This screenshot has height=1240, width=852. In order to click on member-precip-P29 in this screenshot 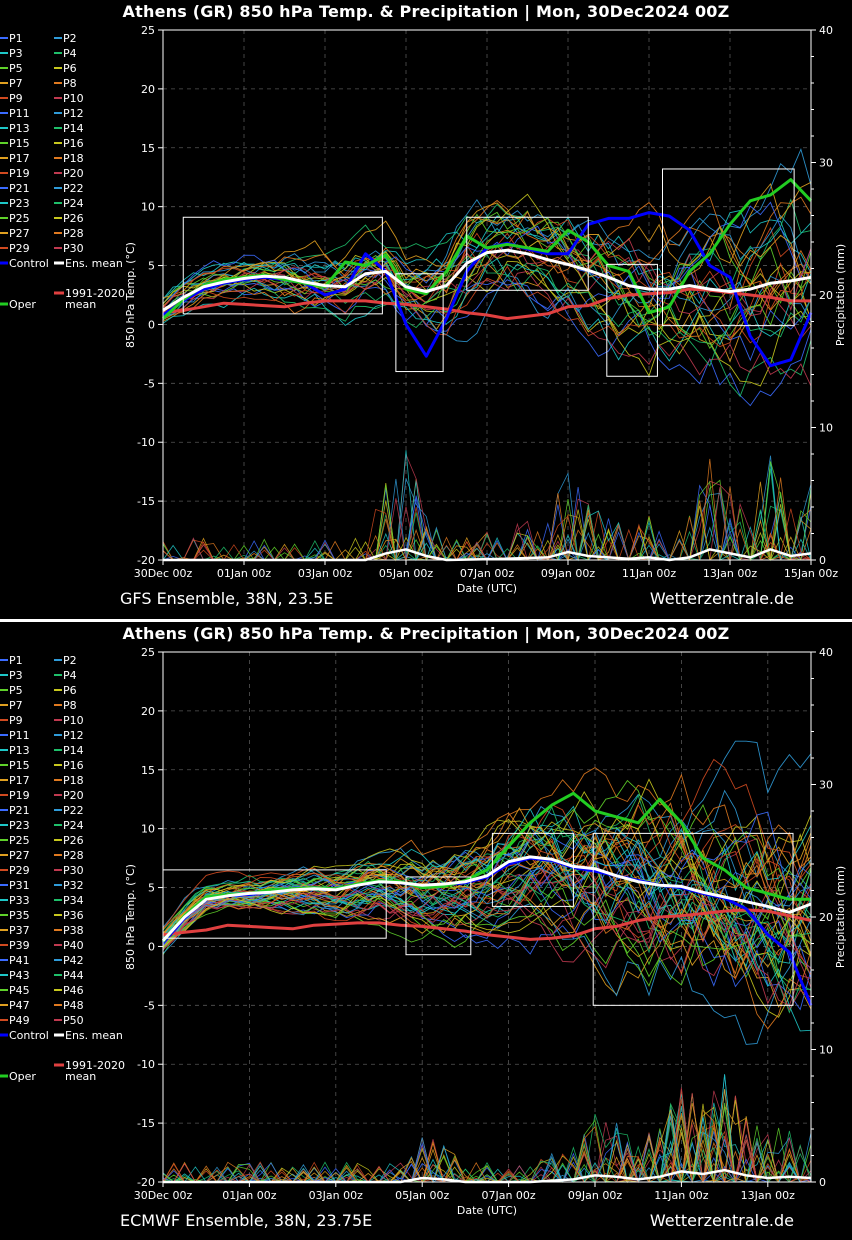, I will do `click(487, 1154)`.